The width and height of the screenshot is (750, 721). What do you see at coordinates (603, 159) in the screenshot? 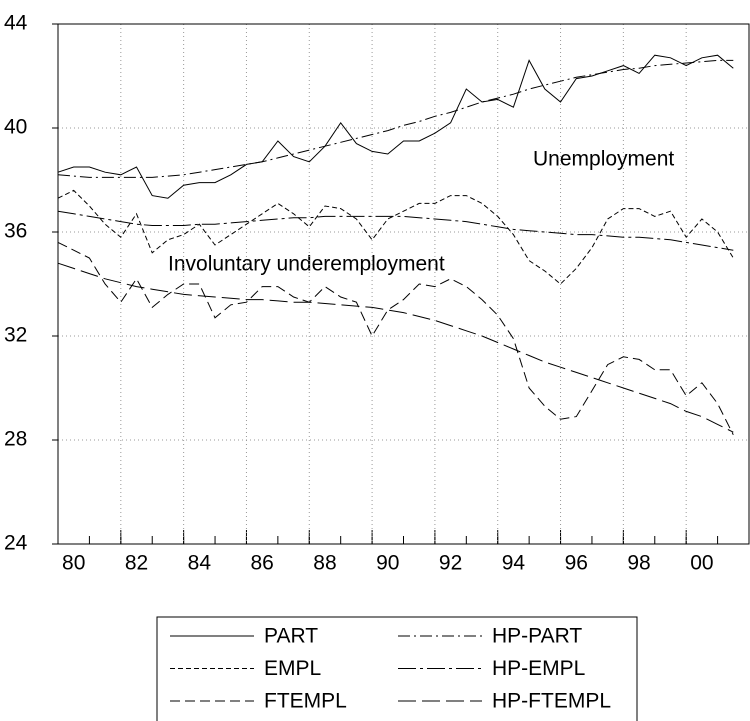
I see `annotation: Unemployment` at bounding box center [603, 159].